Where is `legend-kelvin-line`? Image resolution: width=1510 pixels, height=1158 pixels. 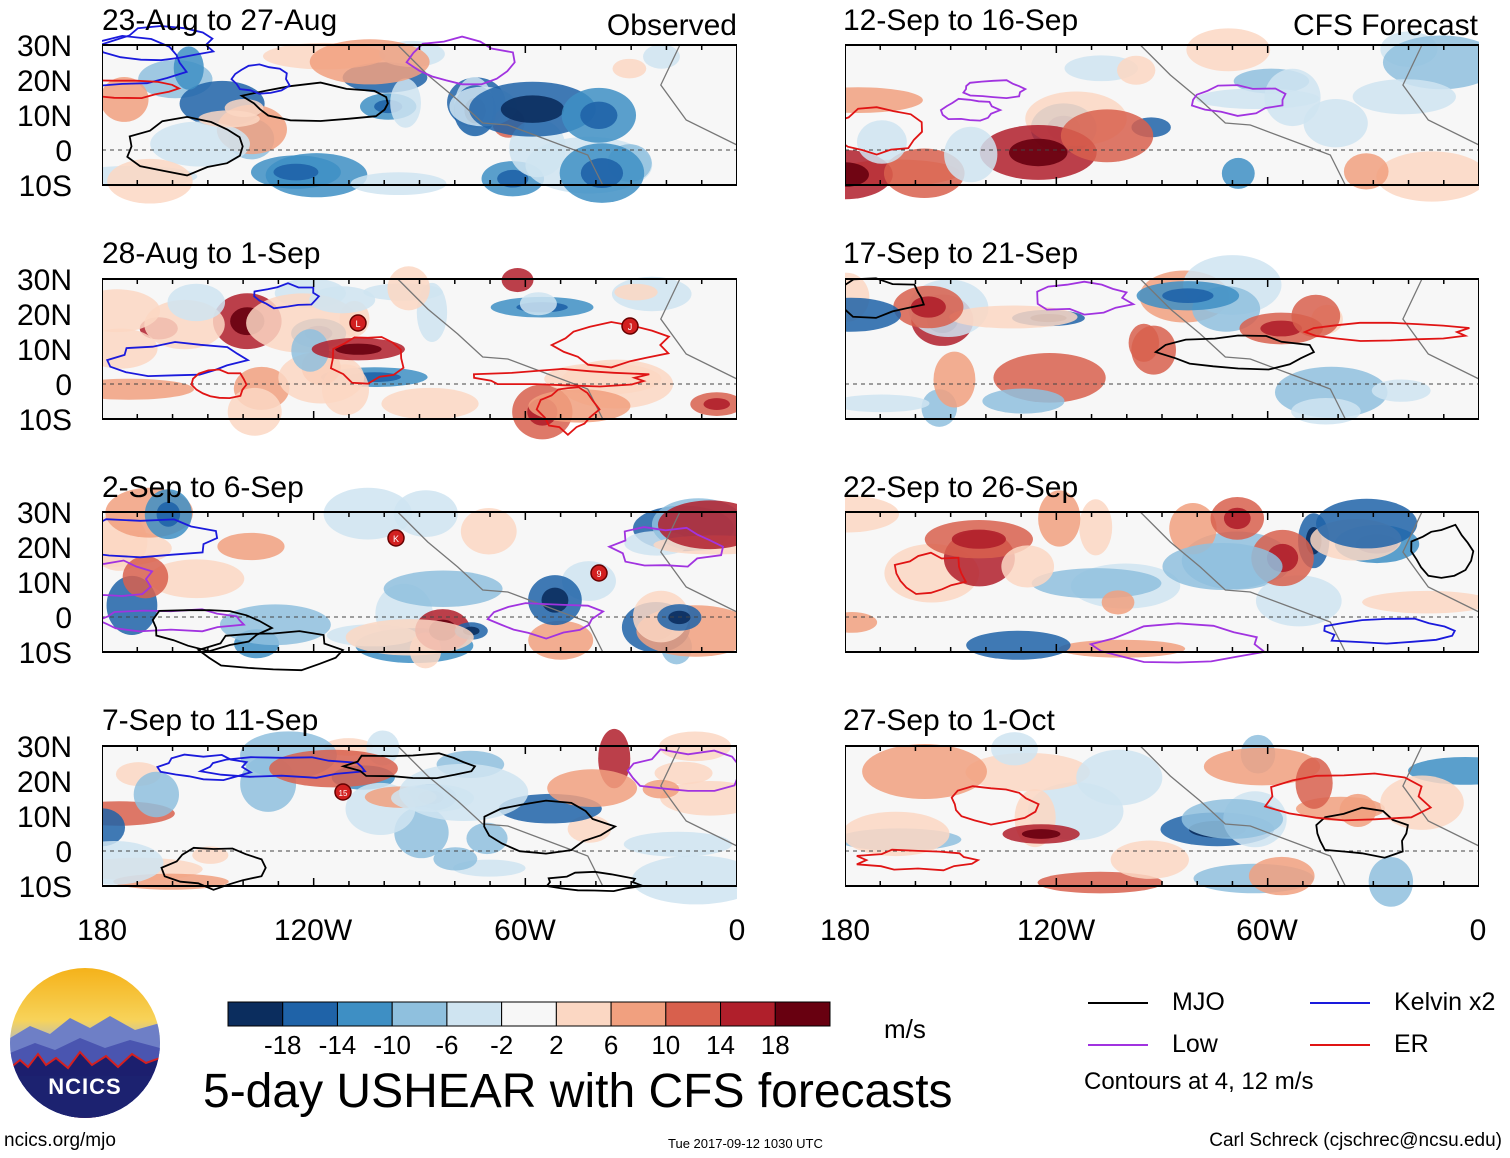
legend-kelvin-line is located at coordinates (1340, 1002).